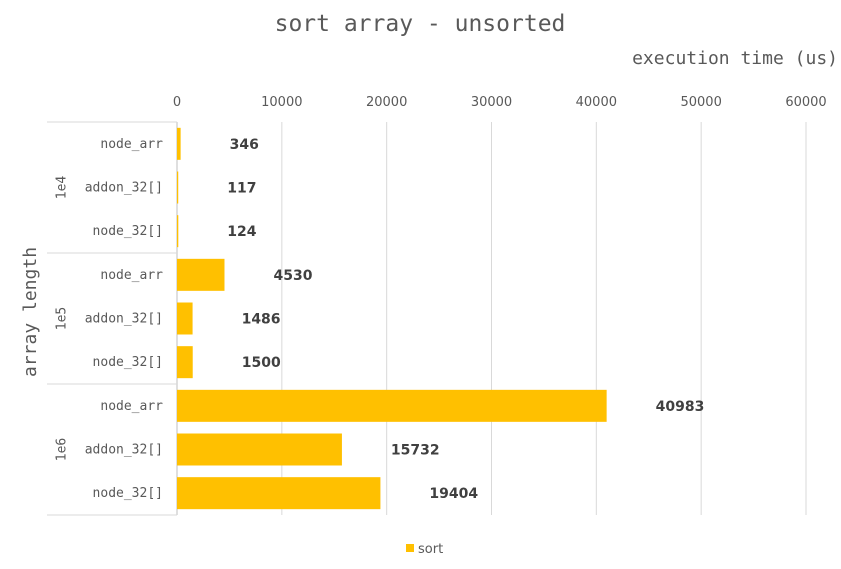  What do you see at coordinates (178, 231) in the screenshot?
I see `bar-1e4-node_32[]` at bounding box center [178, 231].